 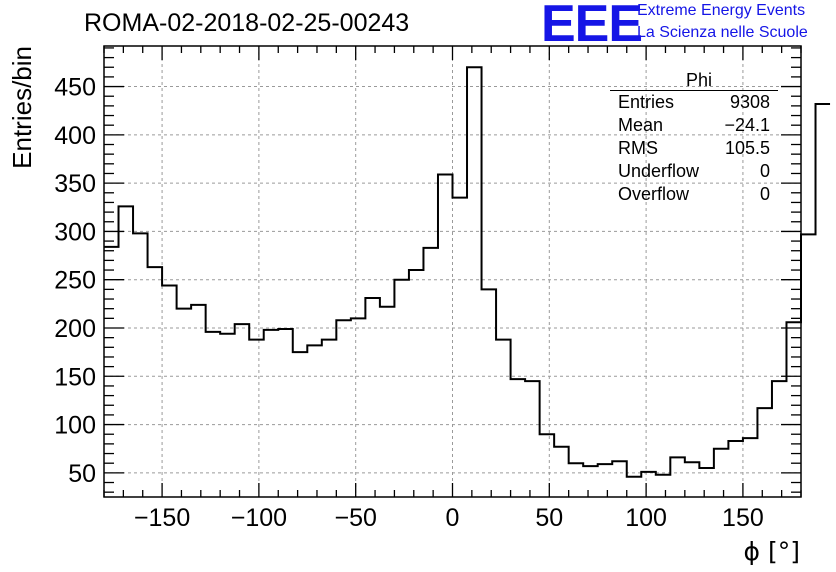 I want to click on x-tick-labels: −150 −100 −50 0 50 100 150, so click(x=449, y=518).